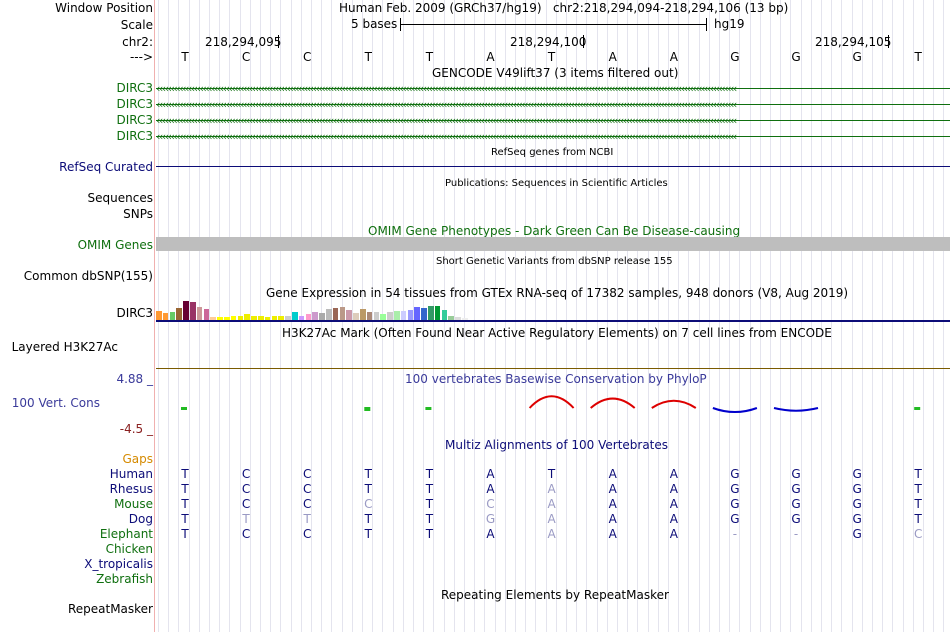  Describe the element at coordinates (735, 504) in the screenshot. I see `aligned-base: G` at that location.